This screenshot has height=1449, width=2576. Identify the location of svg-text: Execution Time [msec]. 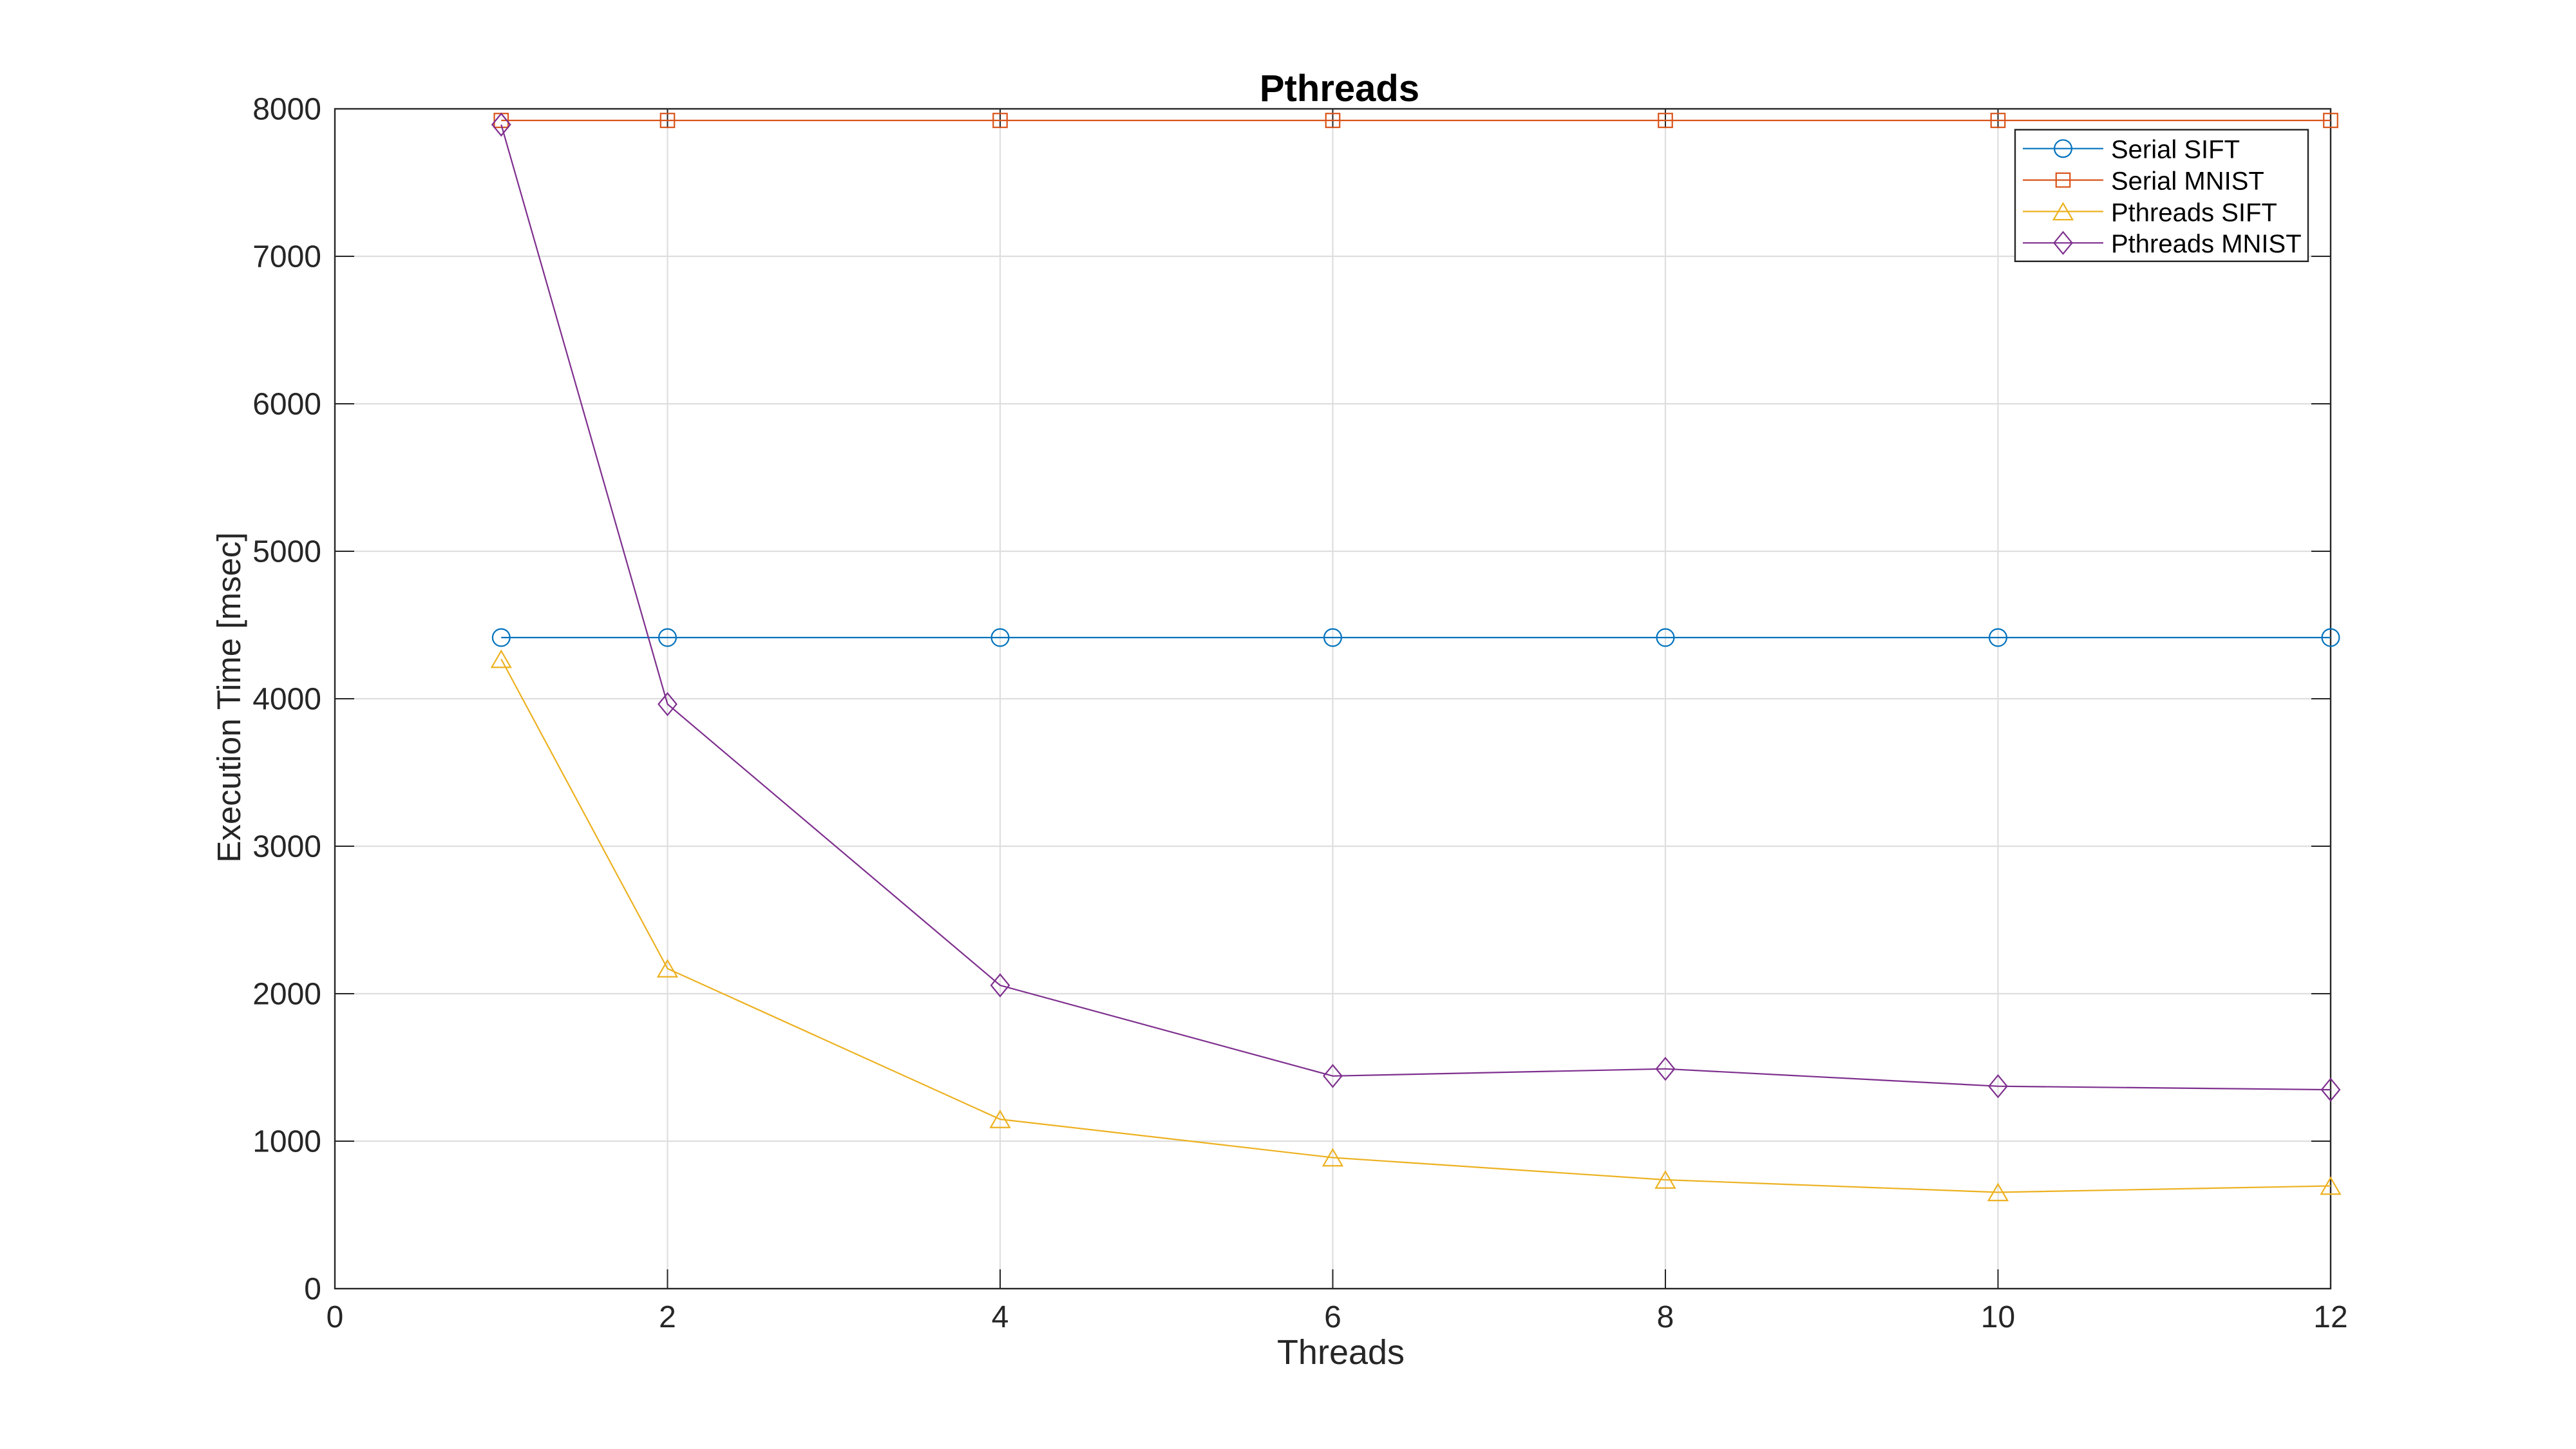
(229, 697).